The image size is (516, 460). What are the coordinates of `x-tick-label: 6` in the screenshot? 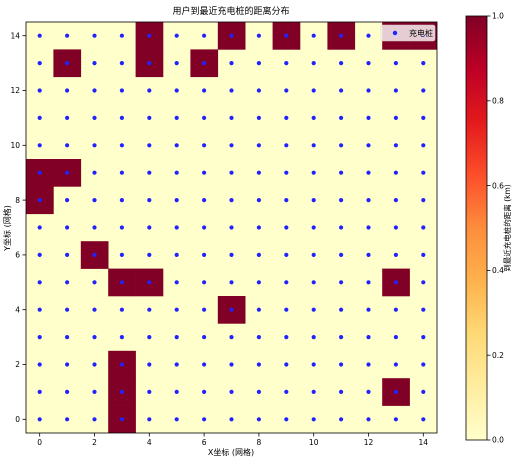 It's located at (204, 442).